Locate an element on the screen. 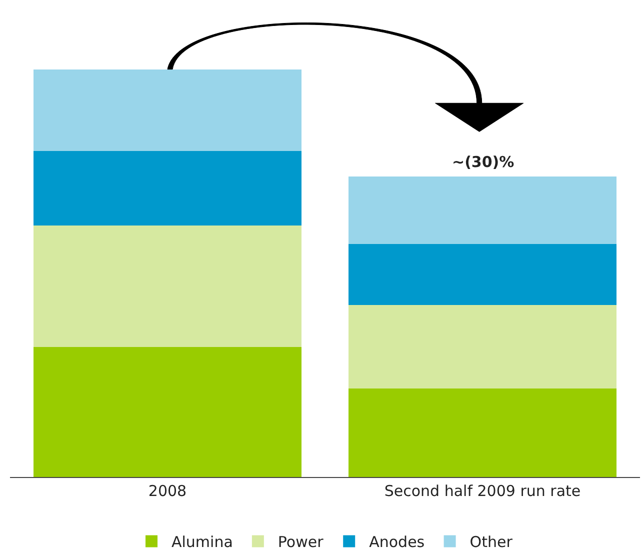 The image size is (642, 558). legend-label: Power is located at coordinates (301, 542).